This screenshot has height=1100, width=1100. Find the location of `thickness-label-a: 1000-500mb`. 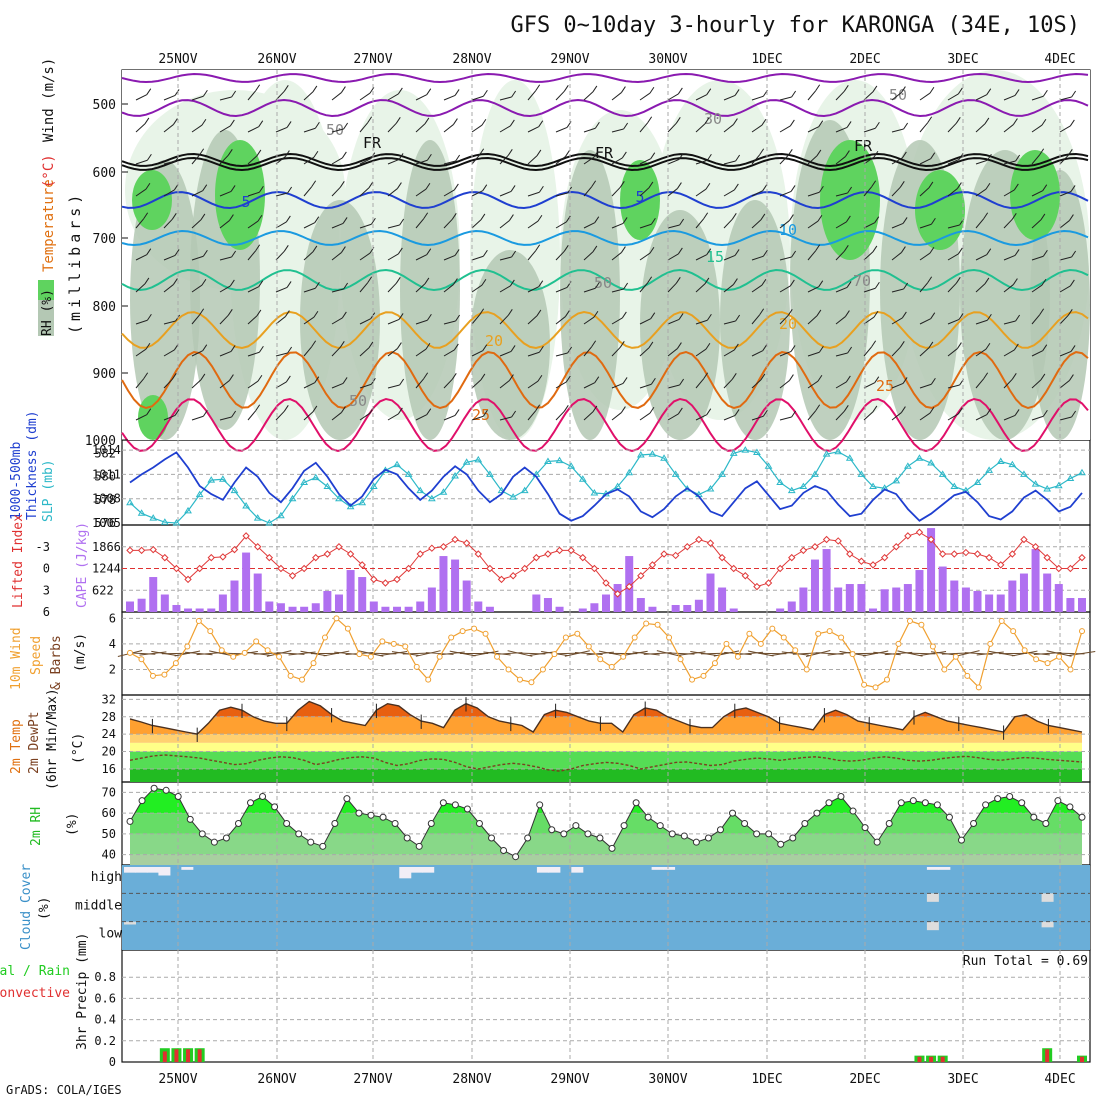

thickness-label-a: 1000-500mb is located at coordinates (16, 481).